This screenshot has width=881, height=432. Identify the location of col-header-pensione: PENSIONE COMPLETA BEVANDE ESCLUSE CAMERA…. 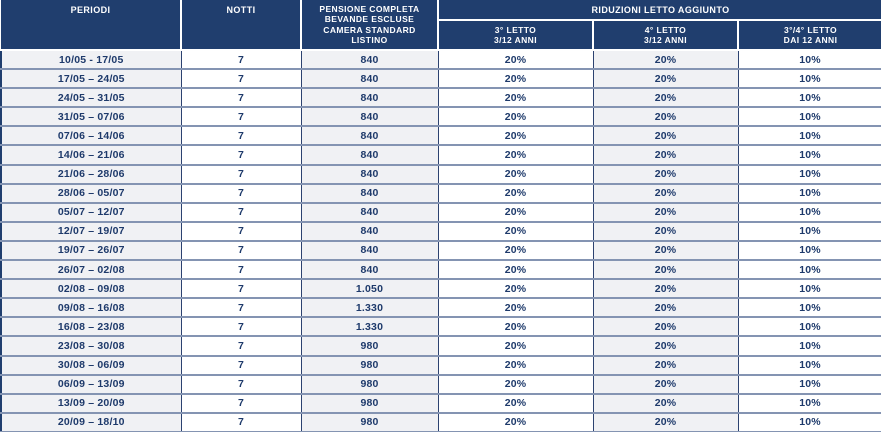
(369, 25).